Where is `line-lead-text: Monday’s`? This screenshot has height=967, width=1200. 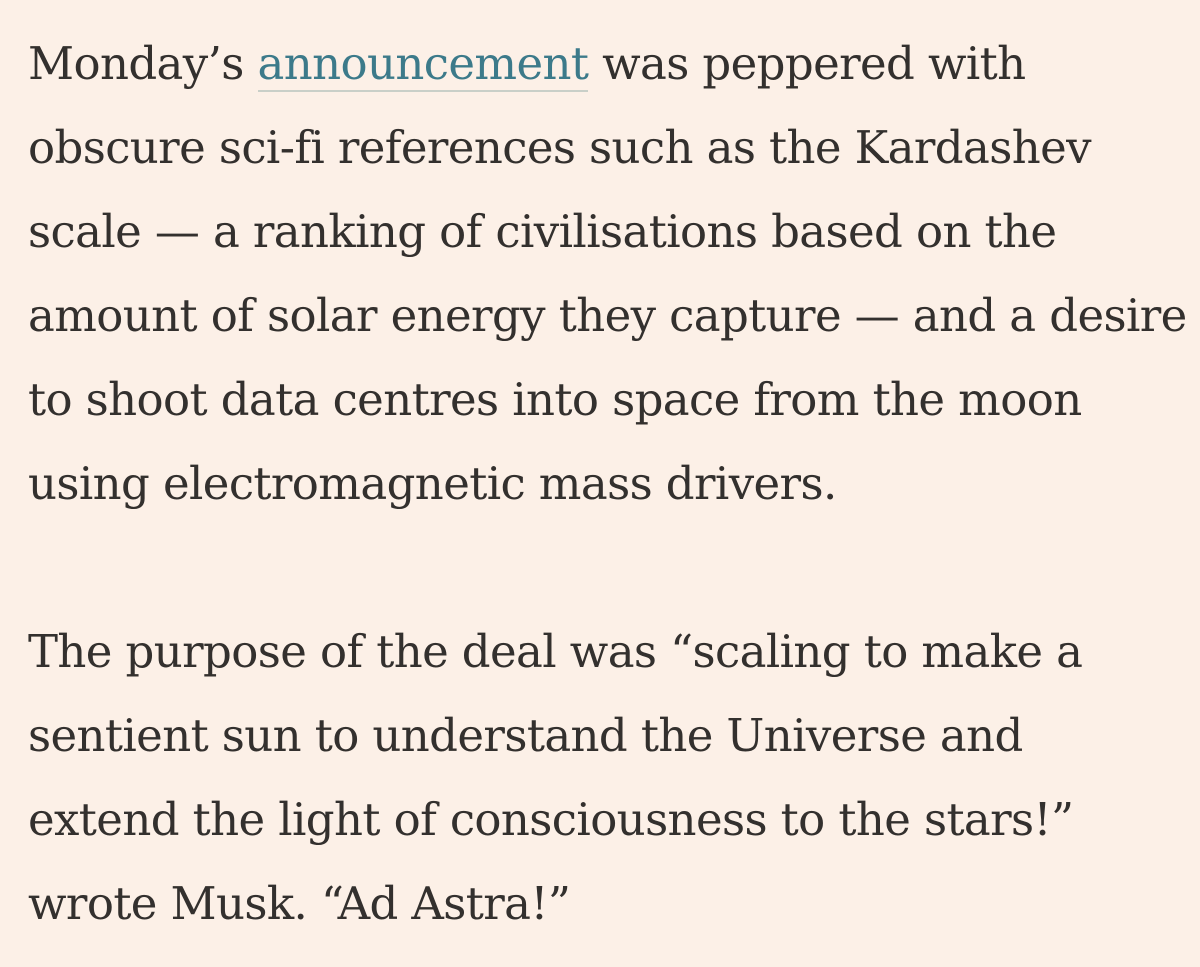 line-lead-text: Monday’s is located at coordinates (143, 63).